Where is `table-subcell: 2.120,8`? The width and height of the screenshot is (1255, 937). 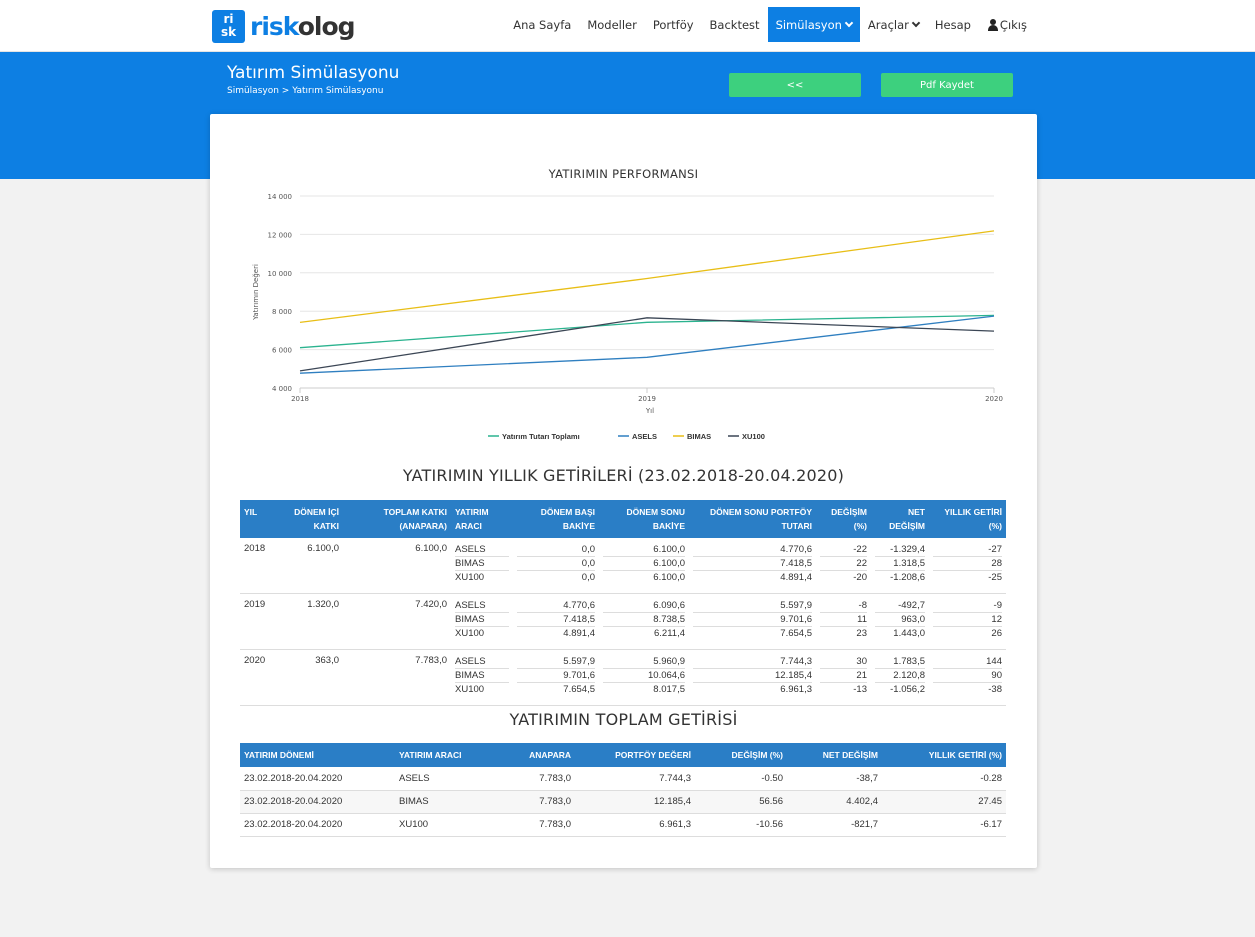 table-subcell: 2.120,8 is located at coordinates (900, 676).